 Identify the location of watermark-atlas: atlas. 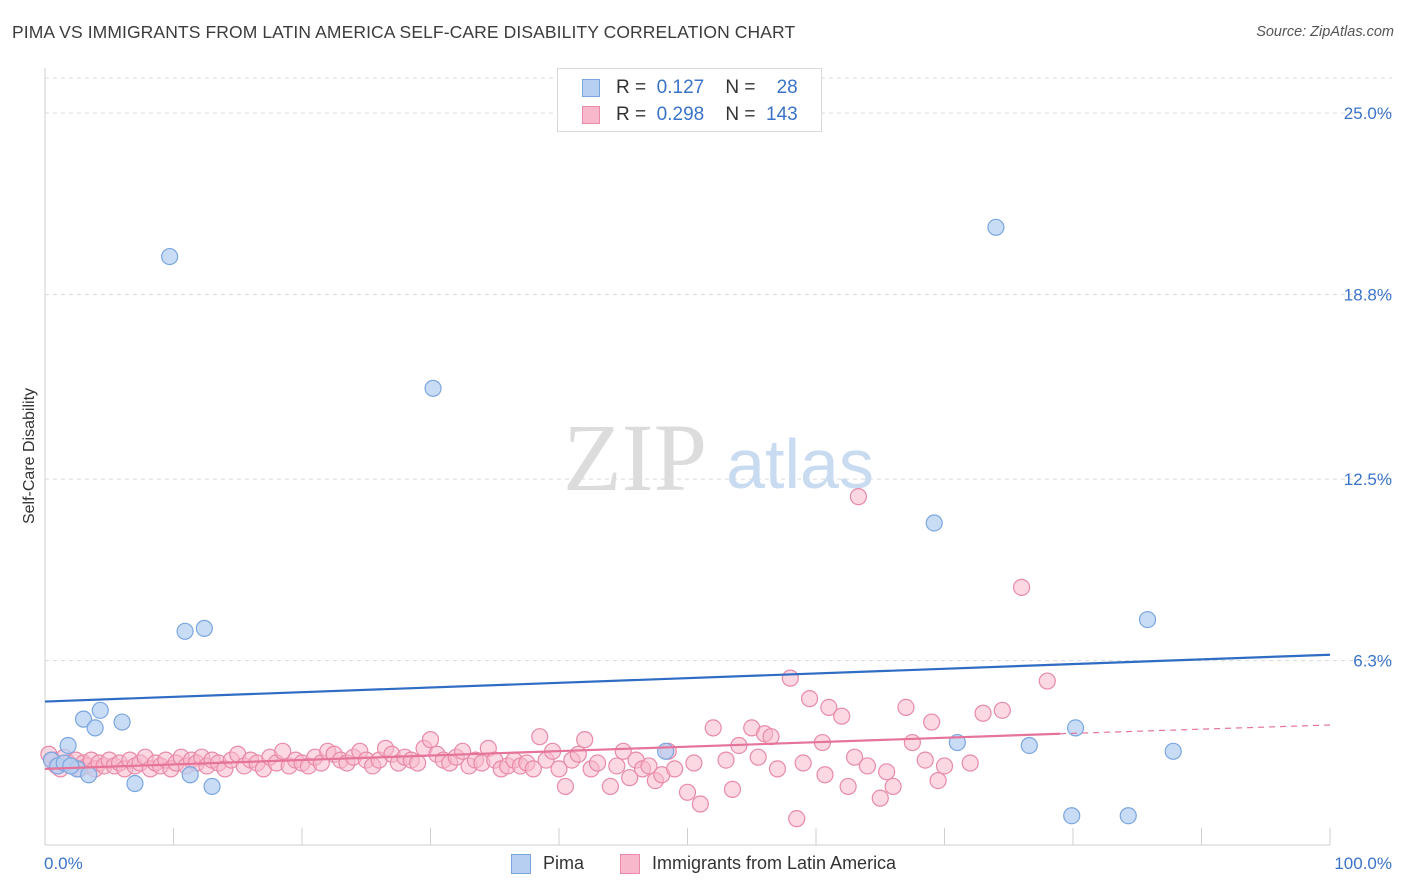
(800, 464).